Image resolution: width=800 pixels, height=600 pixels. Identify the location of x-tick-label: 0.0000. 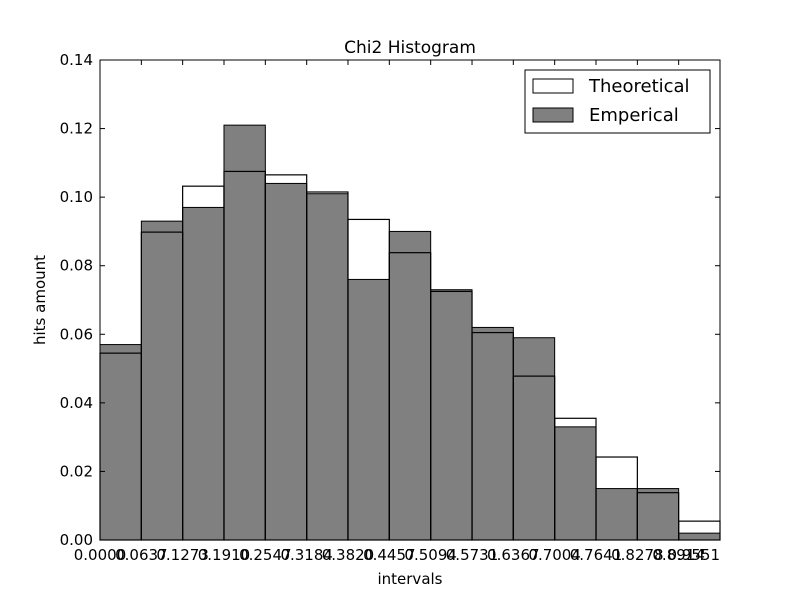
(100, 555).